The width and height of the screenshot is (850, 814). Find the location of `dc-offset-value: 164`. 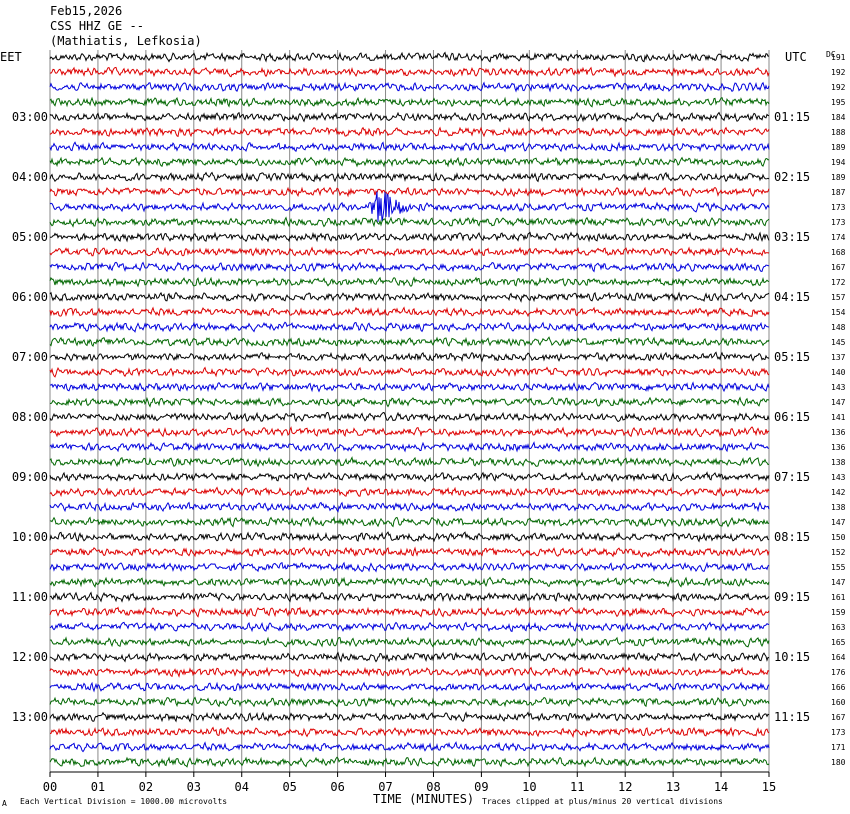

dc-offset-value: 164 is located at coordinates (838, 657).